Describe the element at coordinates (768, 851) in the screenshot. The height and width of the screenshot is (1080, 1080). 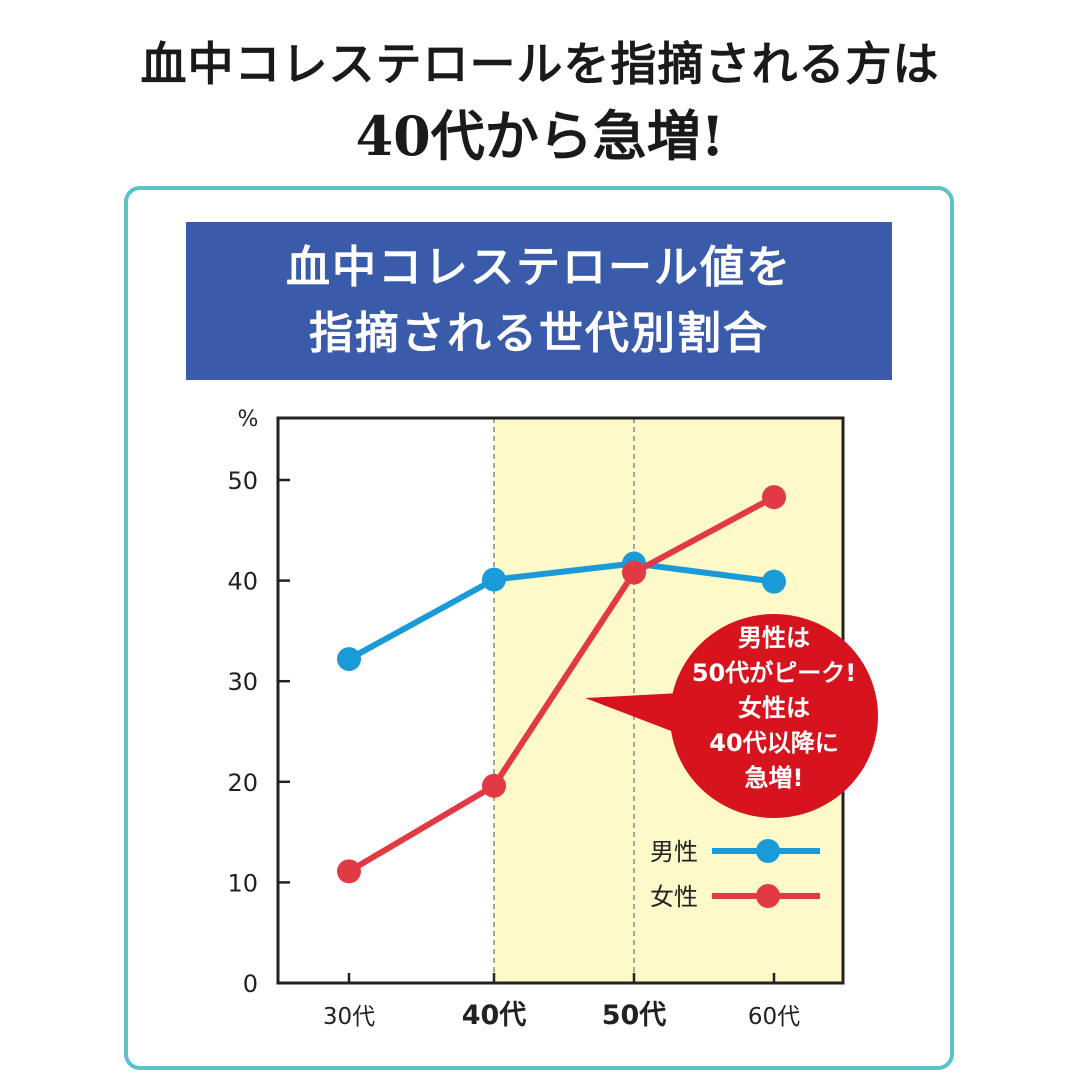
I see `legend-marker-男性` at that location.